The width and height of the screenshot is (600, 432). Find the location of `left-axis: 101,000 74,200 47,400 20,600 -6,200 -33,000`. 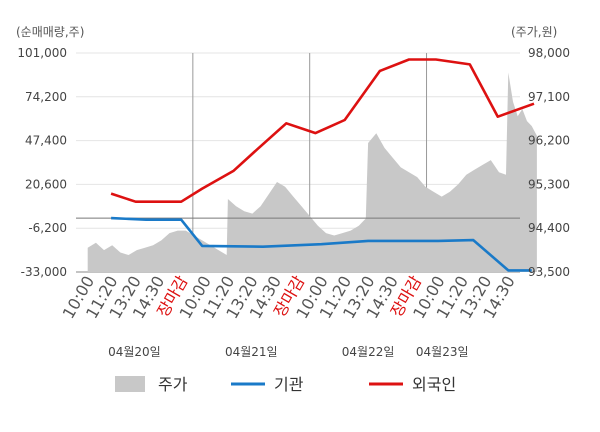

left-axis: 101,000 74,200 47,400 20,600 -6,200 -33,000 is located at coordinates (42, 162).